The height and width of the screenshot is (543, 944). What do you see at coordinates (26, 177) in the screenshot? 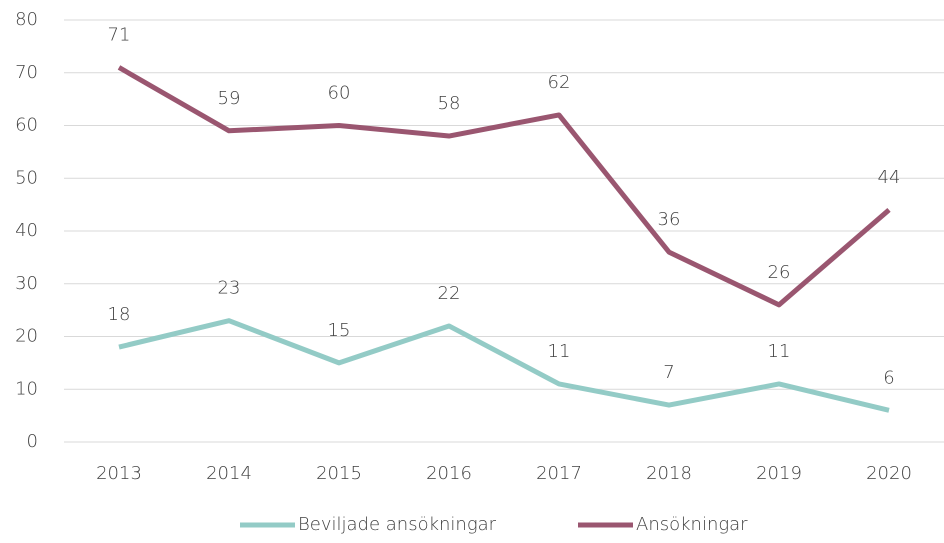
I see `y-tick-label: 50` at bounding box center [26, 177].